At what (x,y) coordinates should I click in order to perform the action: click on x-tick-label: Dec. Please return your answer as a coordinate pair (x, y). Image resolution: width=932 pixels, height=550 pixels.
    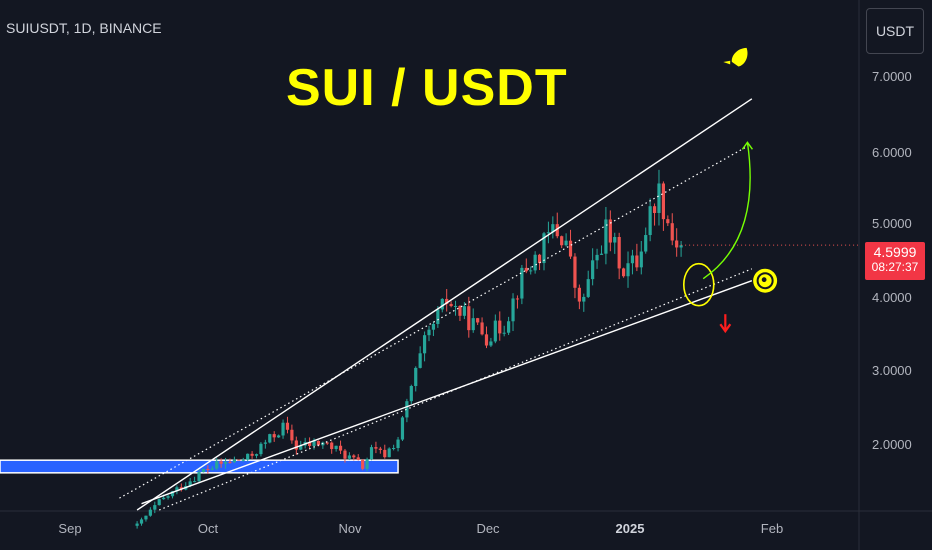
    Looking at the image, I should click on (488, 528).